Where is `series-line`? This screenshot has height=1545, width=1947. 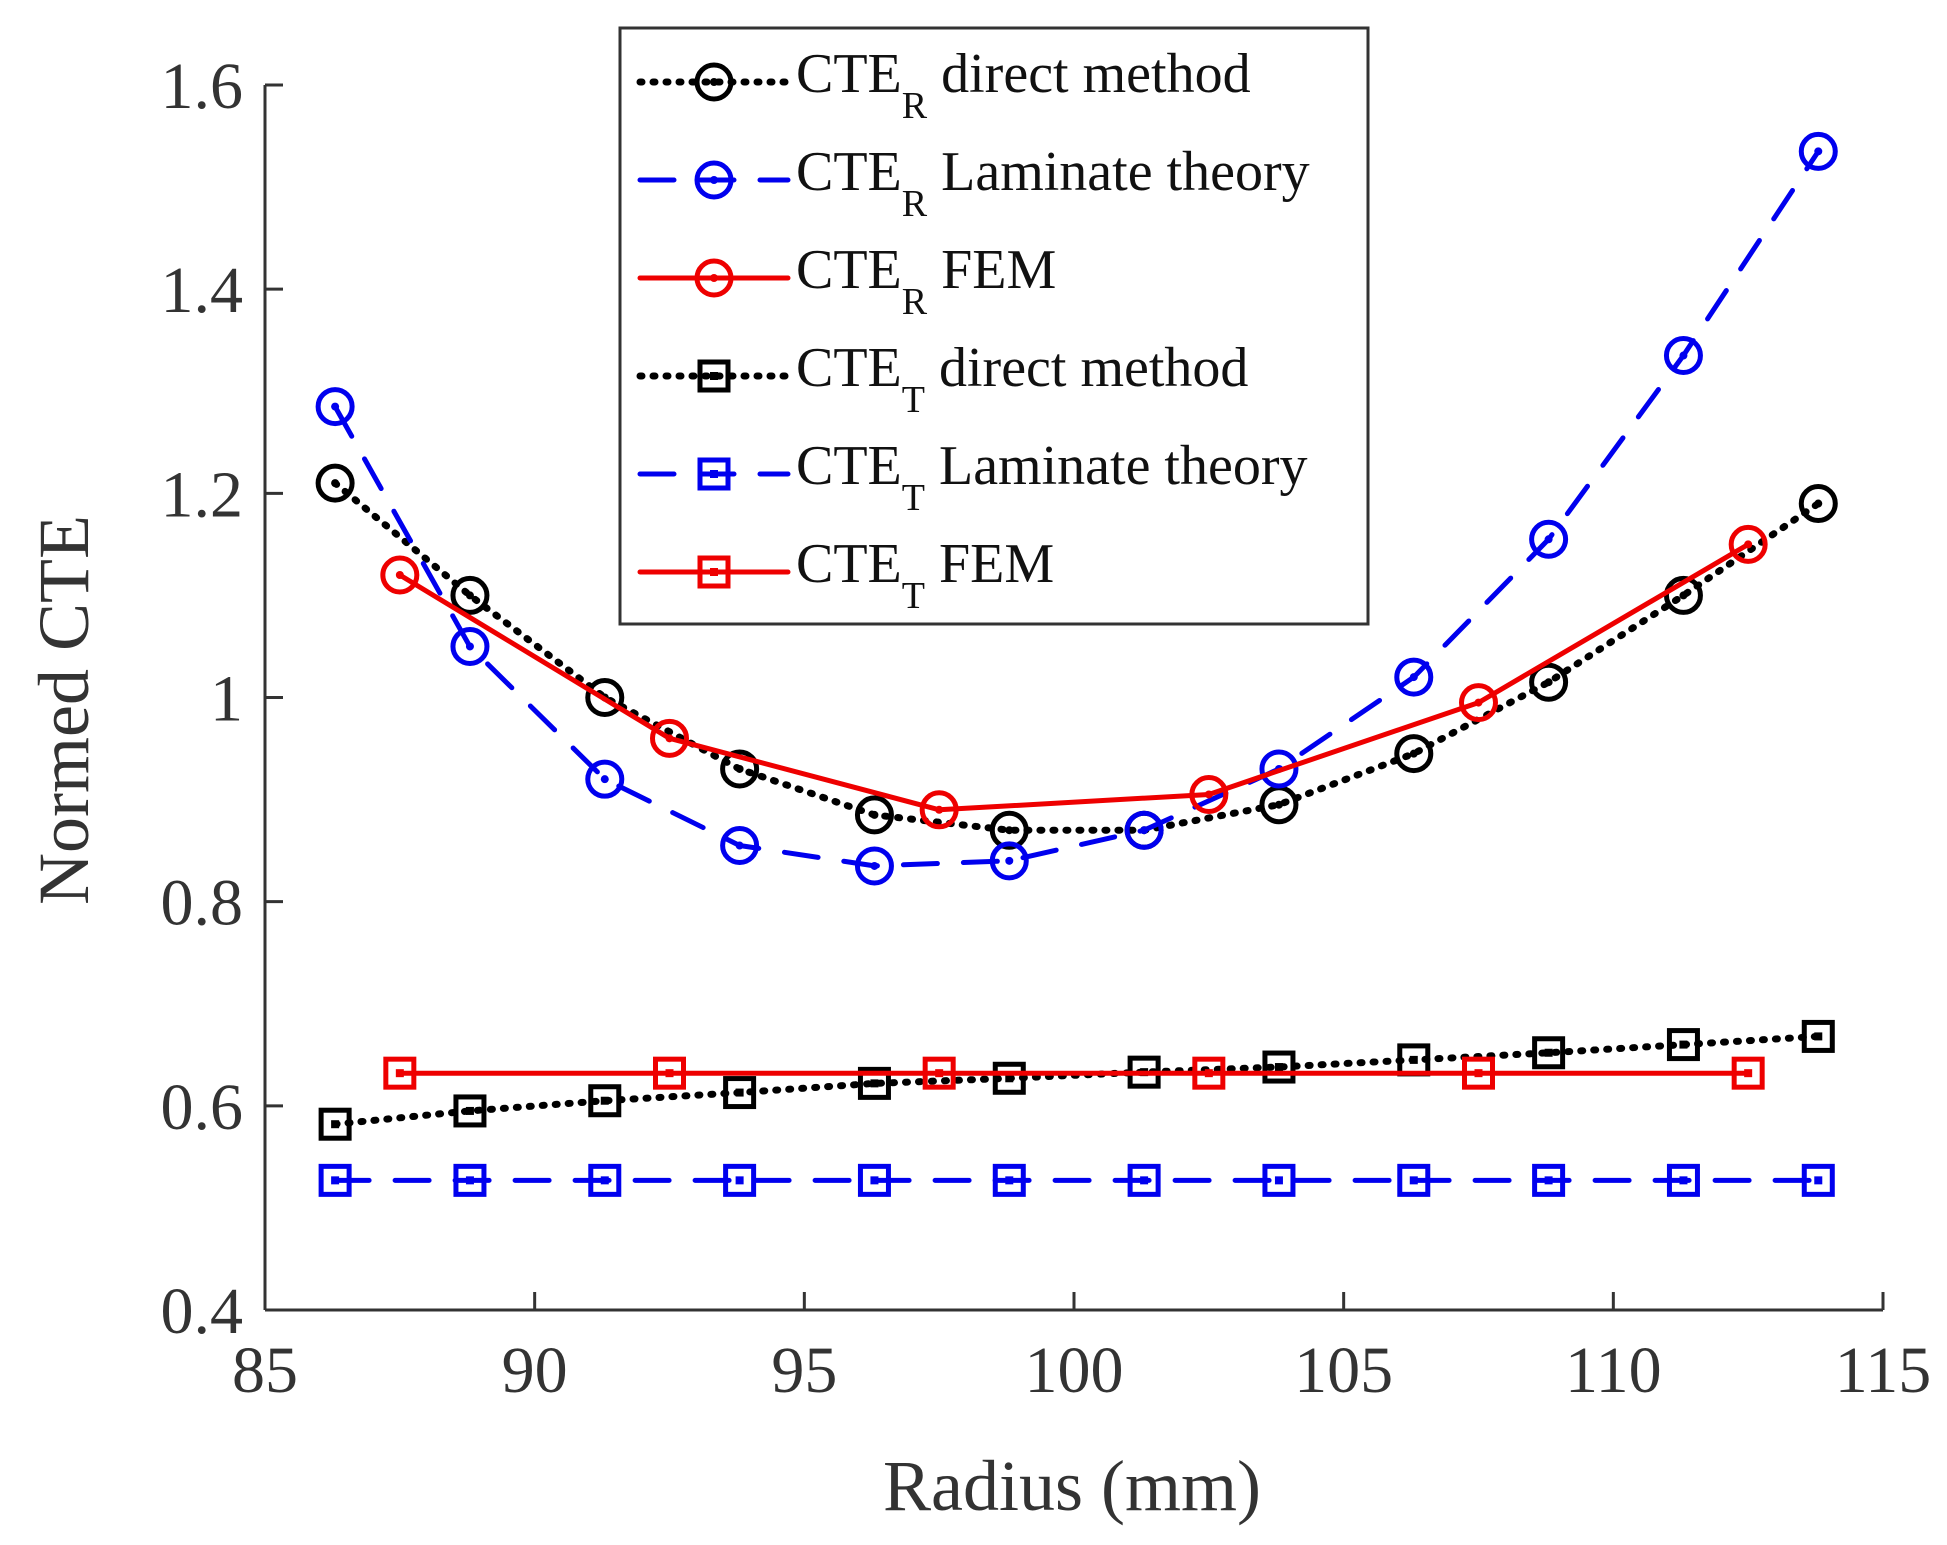
series-line is located at coordinates (1074, 677).